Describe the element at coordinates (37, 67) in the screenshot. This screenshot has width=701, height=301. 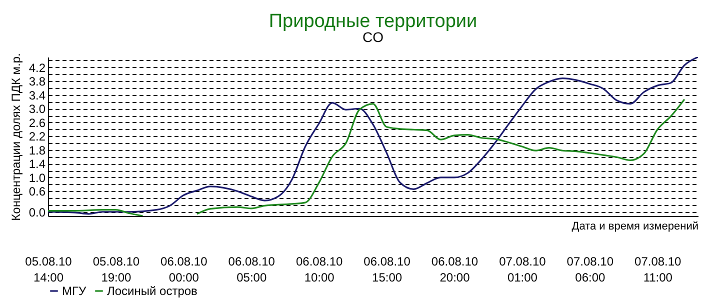
I see `y-tick-label: 4.2` at that location.